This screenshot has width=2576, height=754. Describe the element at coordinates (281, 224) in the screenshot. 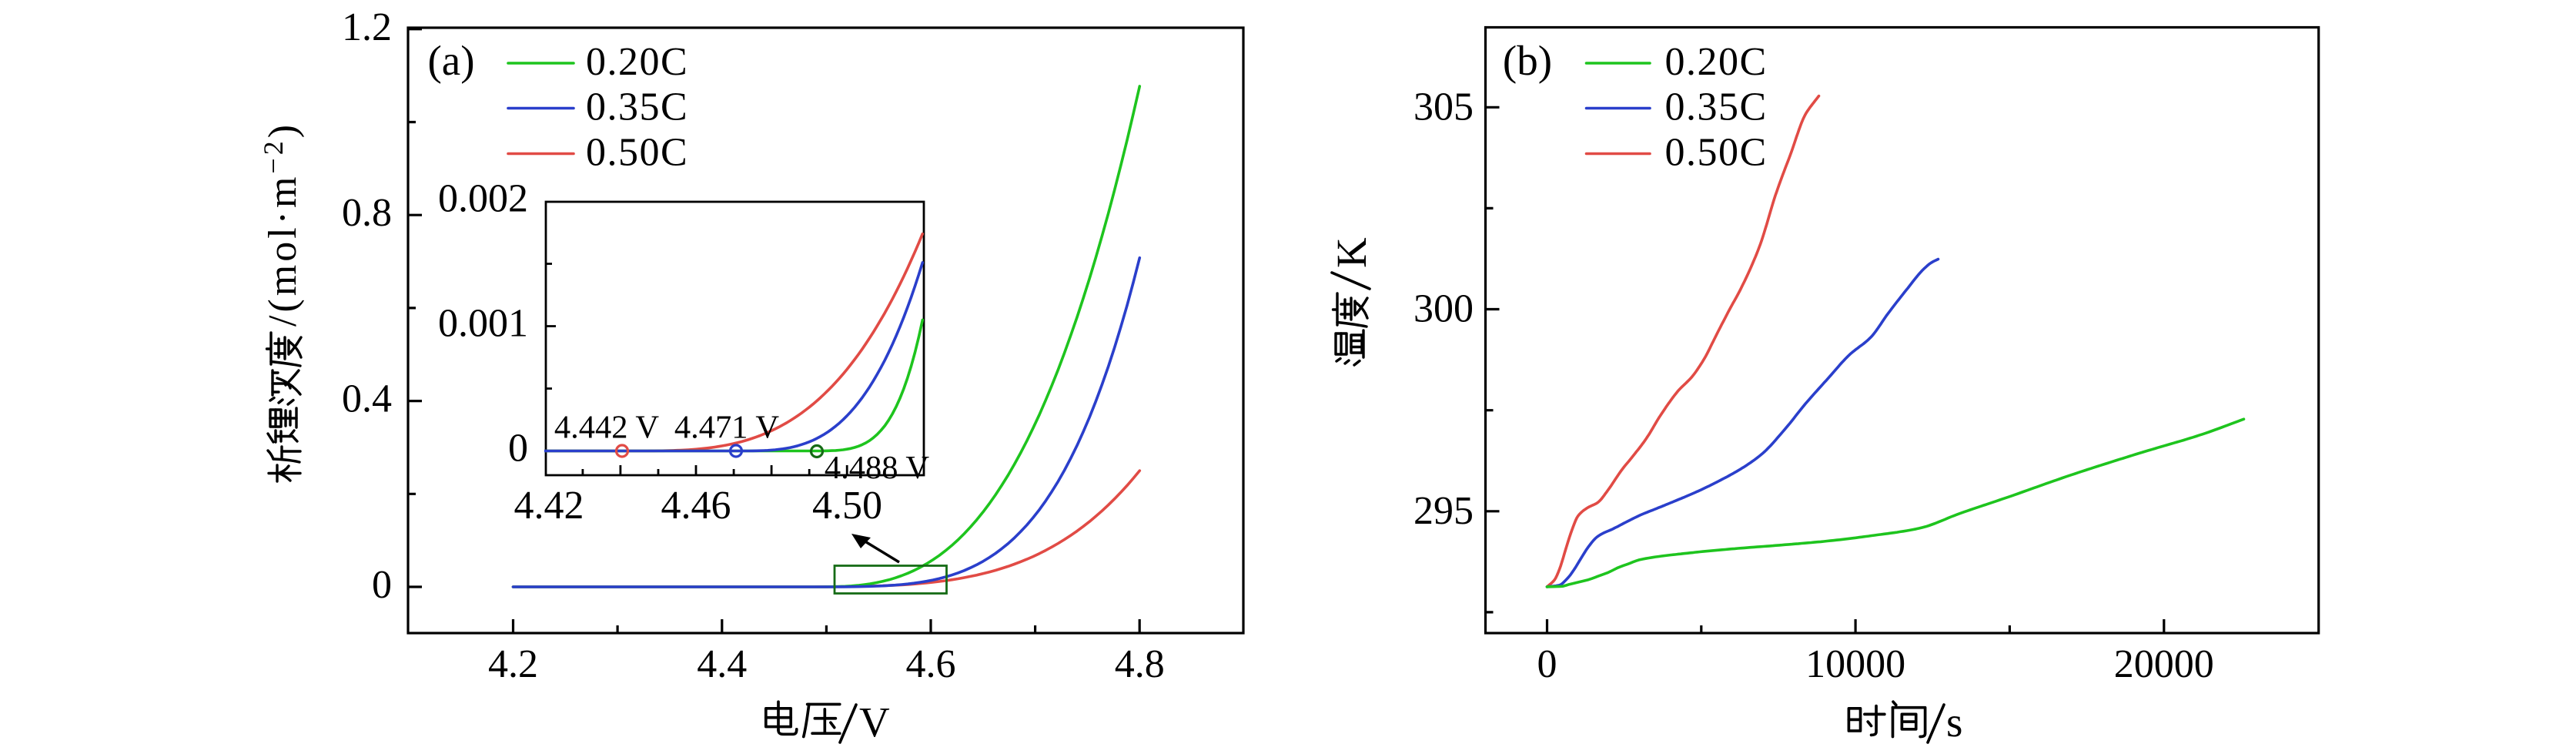

I see `svg-text: /(mol·m−2)` at that location.